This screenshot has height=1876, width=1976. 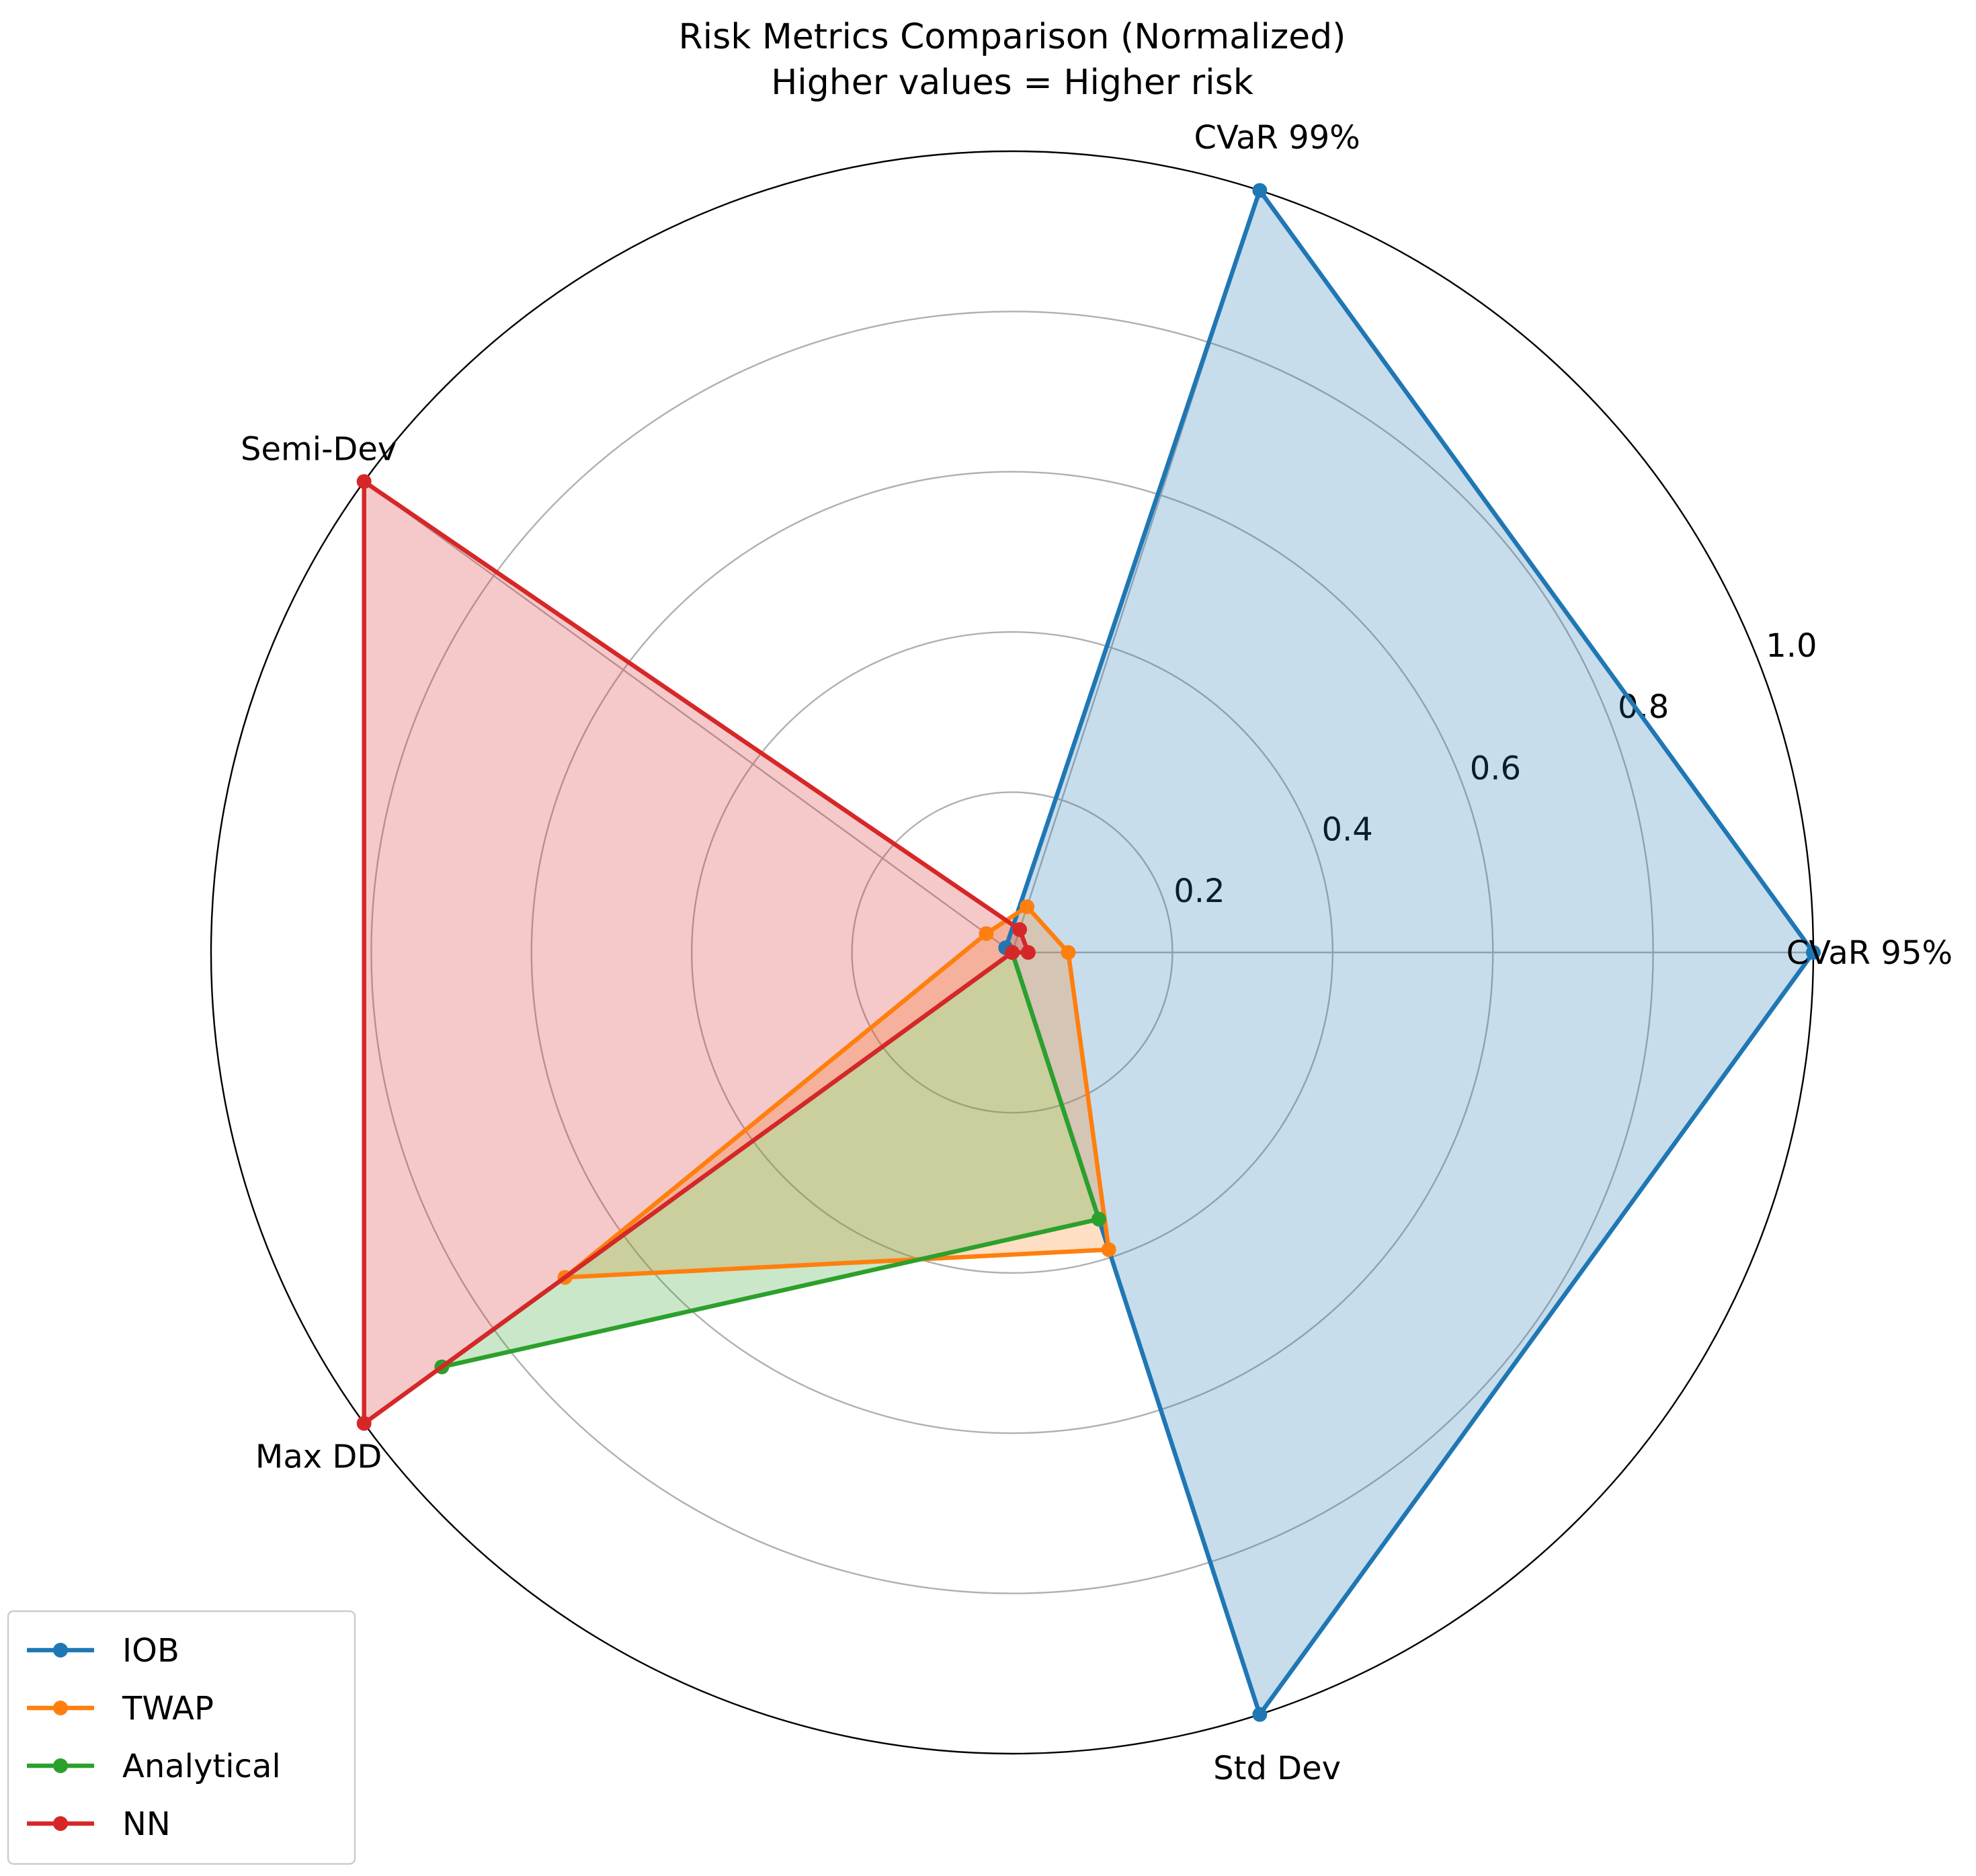 I want to click on legend-label-iob: IOB, so click(x=150, y=1651).